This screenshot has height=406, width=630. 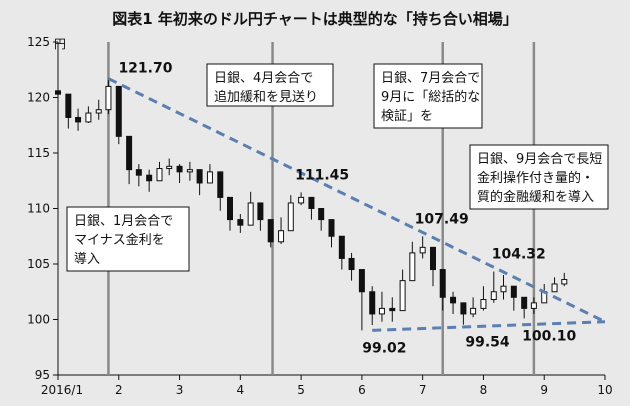 What do you see at coordinates (263, 78) in the screenshot?
I see `event-note-line: 日銀、4月会合で` at bounding box center [263, 78].